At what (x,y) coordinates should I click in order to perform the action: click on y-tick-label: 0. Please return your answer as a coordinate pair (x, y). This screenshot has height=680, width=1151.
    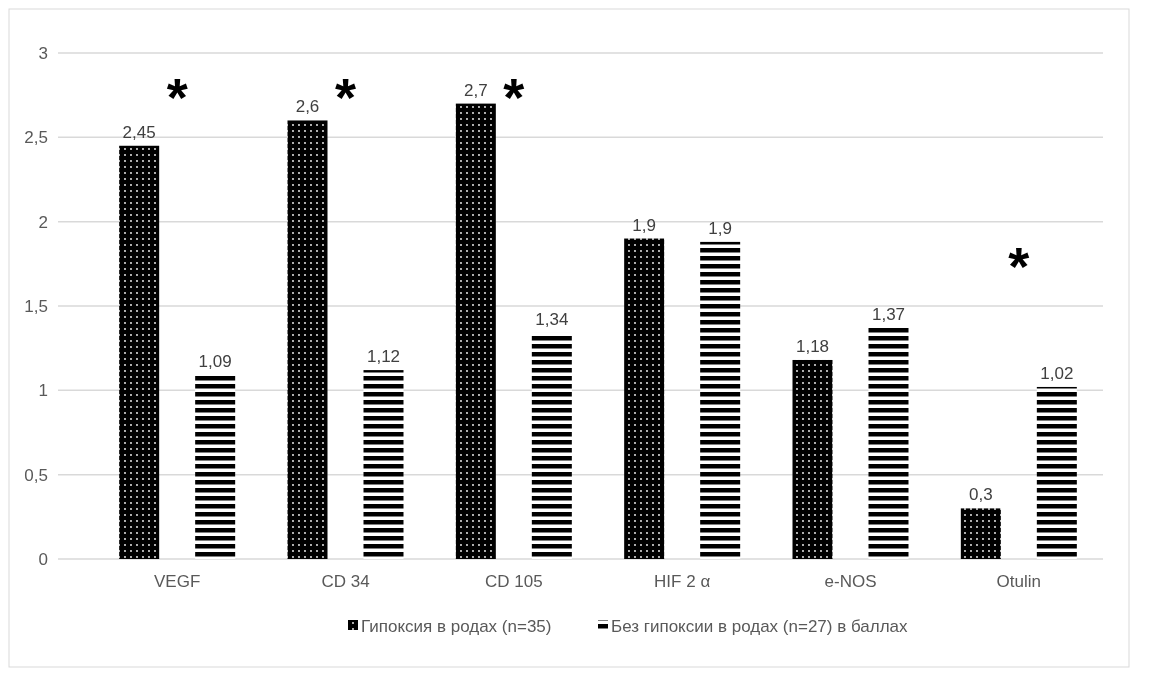
    Looking at the image, I should click on (43, 559).